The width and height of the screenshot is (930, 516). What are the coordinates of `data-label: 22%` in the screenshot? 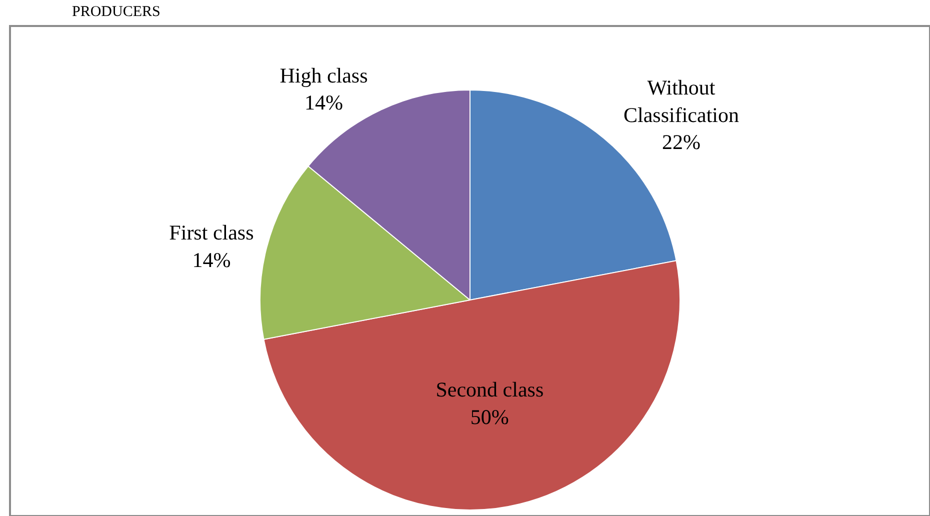 It's located at (681, 142).